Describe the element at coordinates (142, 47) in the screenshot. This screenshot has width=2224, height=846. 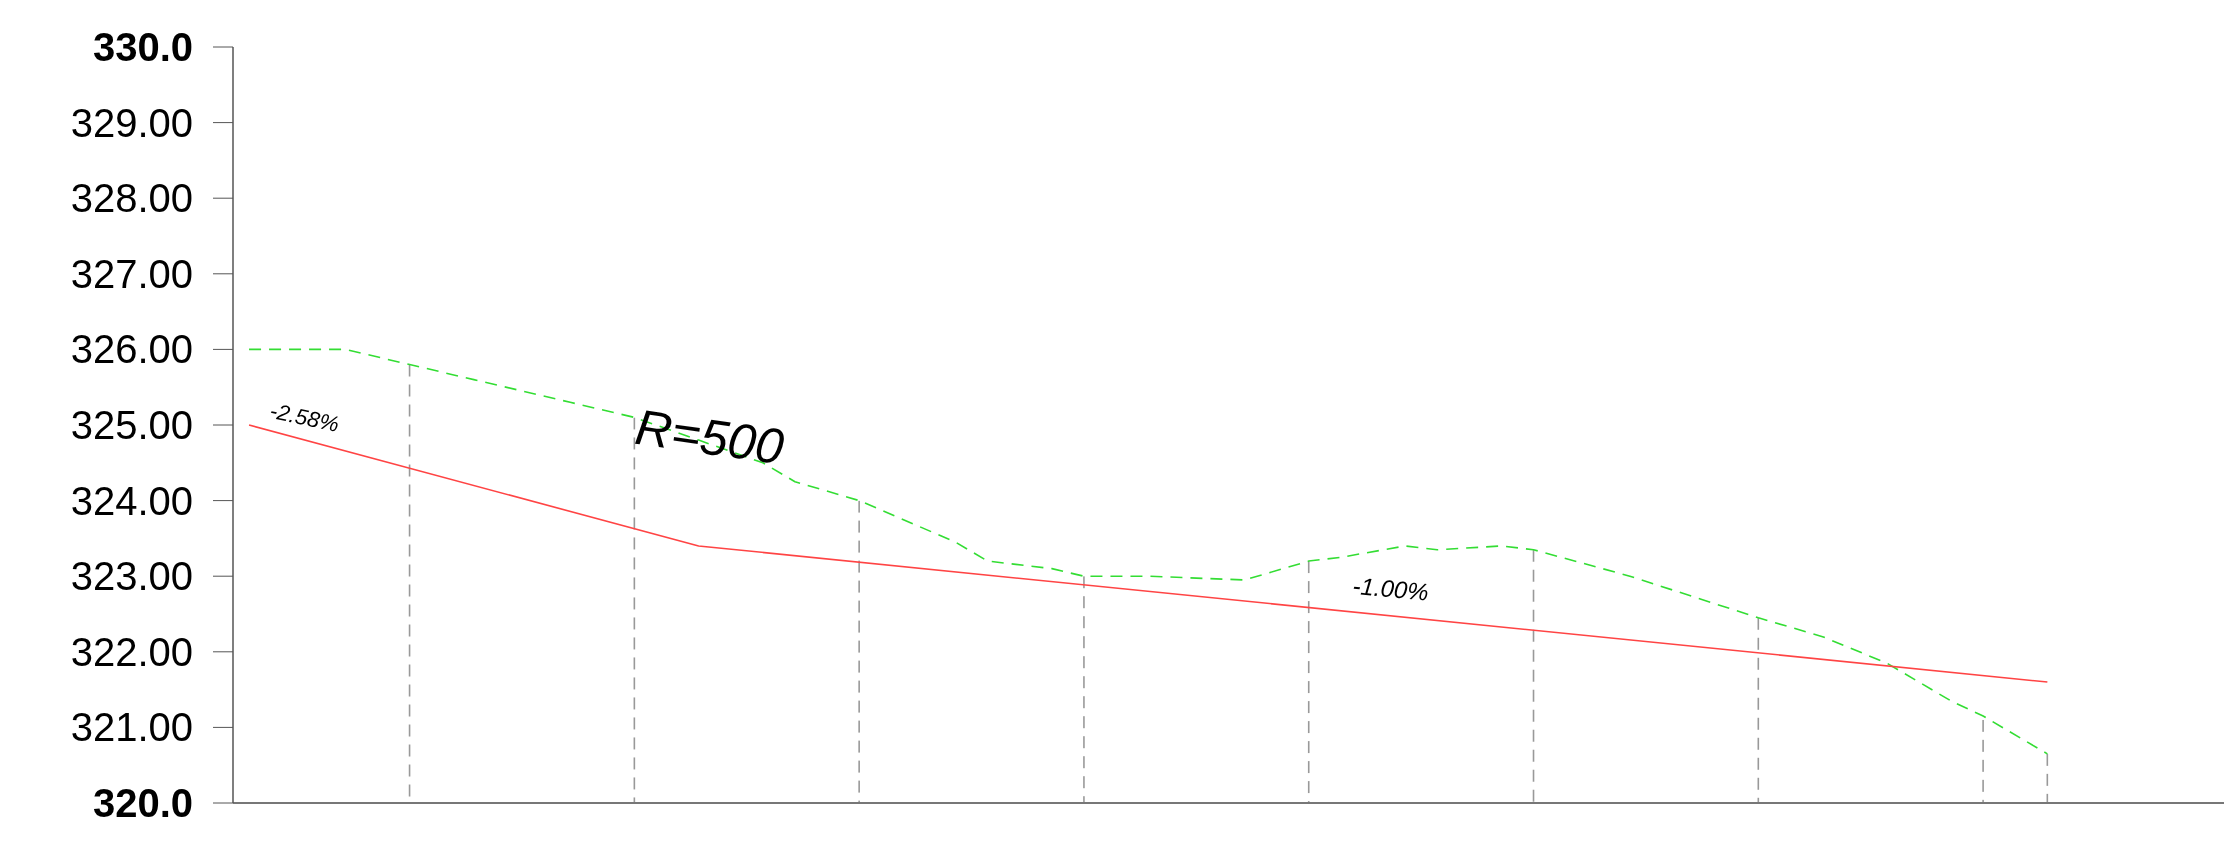
I see `y-tick-label: 330.0` at that location.